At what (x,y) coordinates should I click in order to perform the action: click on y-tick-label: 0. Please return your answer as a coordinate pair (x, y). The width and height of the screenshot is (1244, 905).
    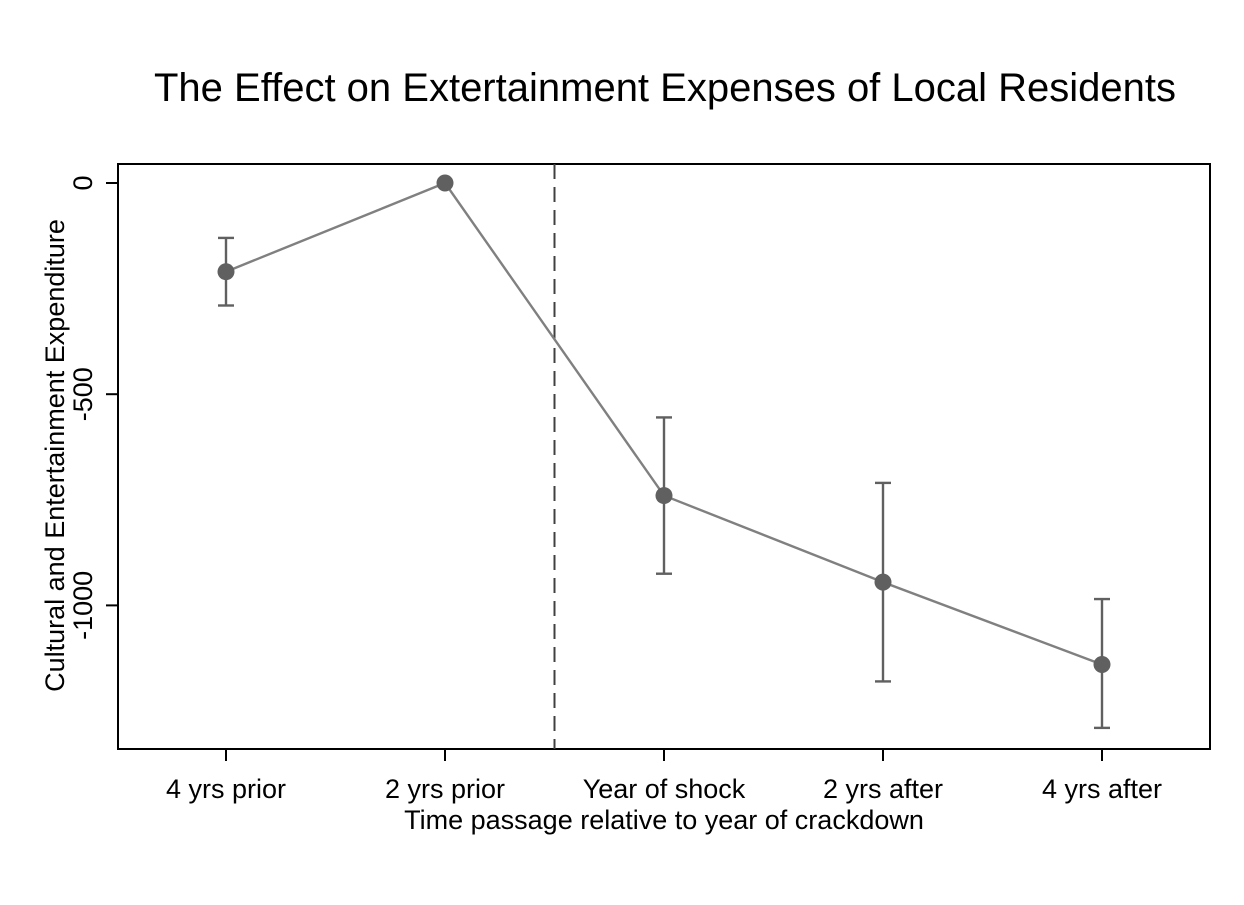
    Looking at the image, I should click on (83, 182).